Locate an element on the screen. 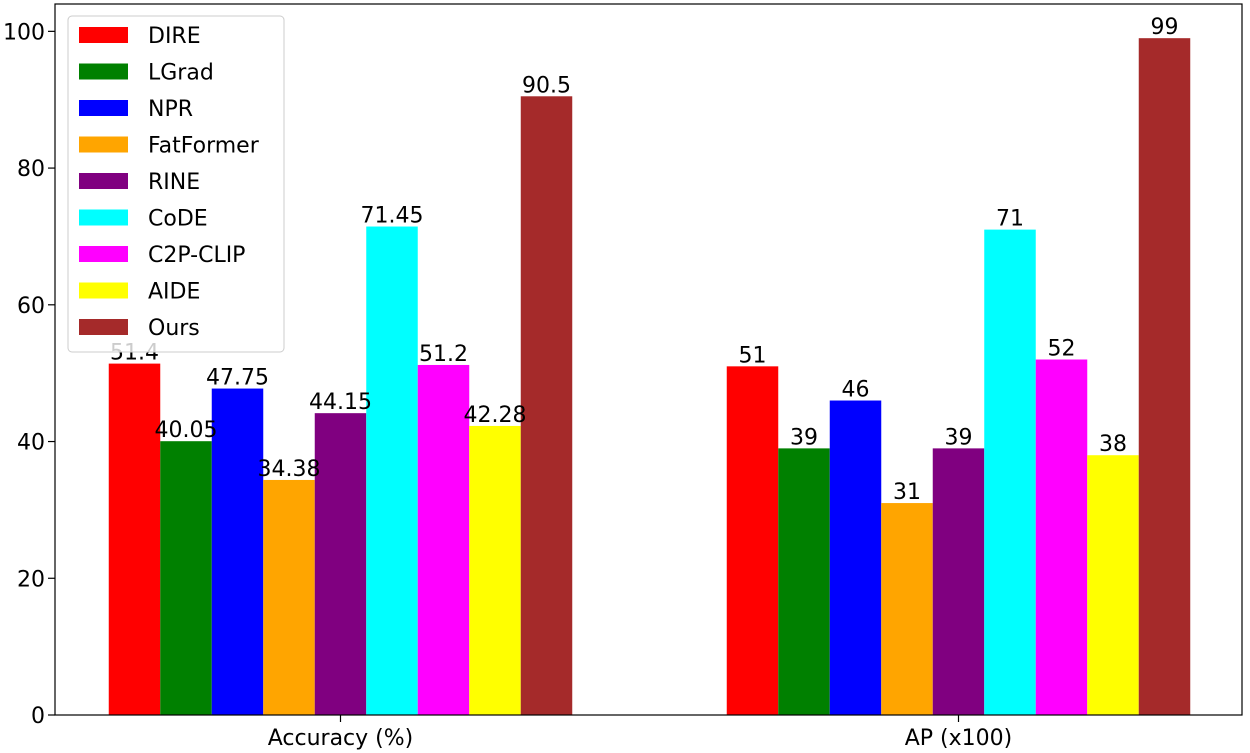  bar-label-rine-0: 44.15 is located at coordinates (340, 402).